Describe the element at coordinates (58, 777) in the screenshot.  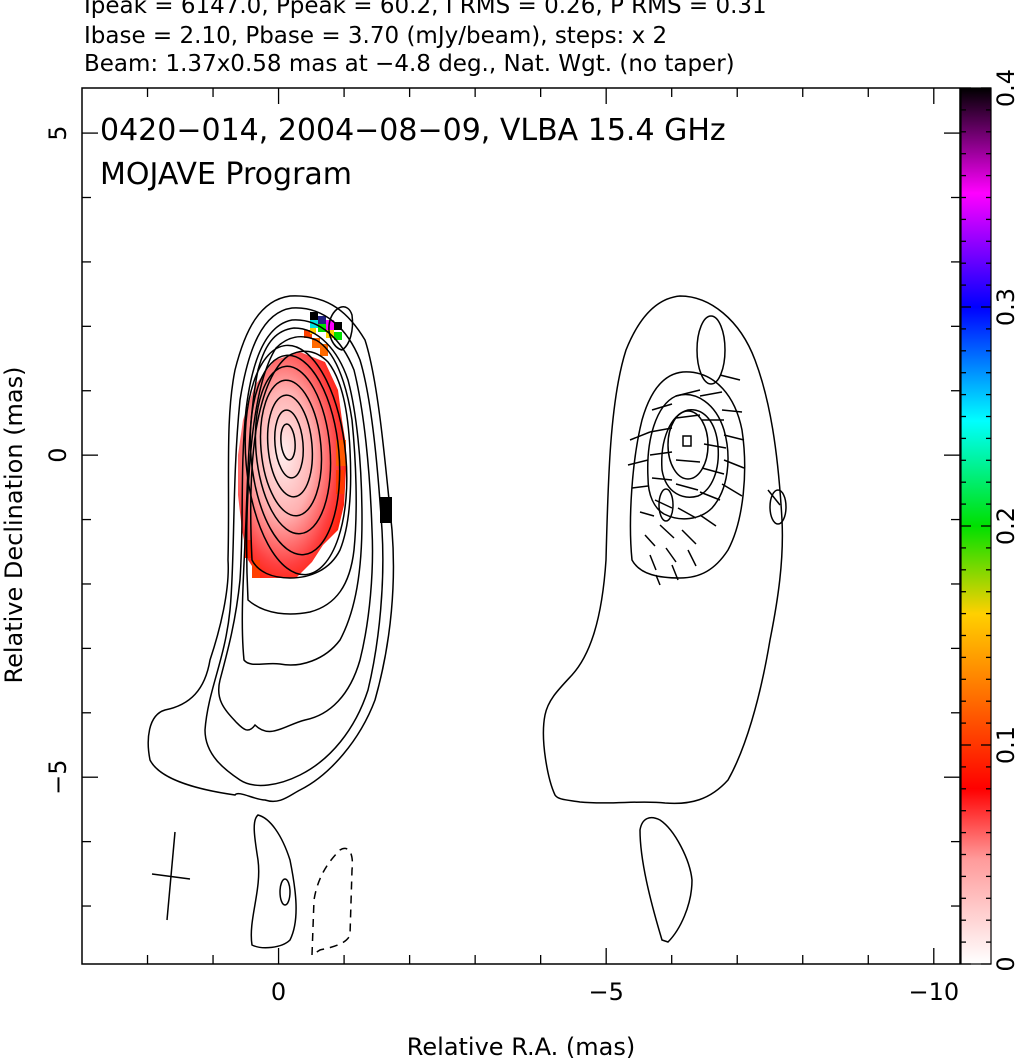
I see `y-tick-label: −5` at that location.